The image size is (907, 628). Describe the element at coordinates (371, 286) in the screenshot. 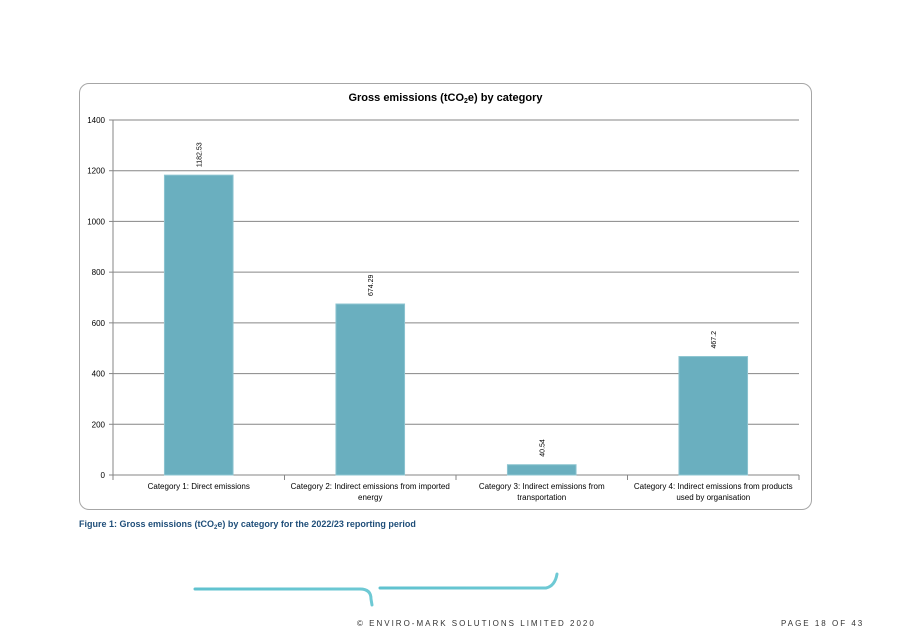

I see `data-label: 674.29` at that location.